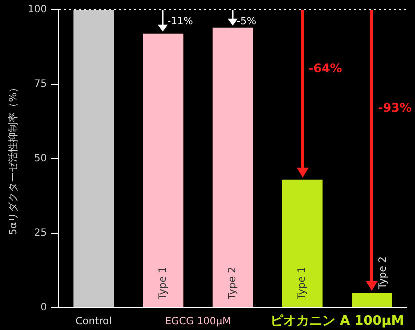 The width and height of the screenshot is (415, 330). I want to click on y-tick-label: 75, so click(41, 84).